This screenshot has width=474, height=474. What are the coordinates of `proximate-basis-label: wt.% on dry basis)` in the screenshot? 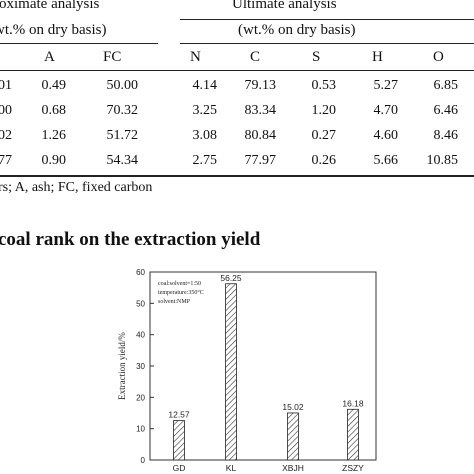 It's located at (53, 30).